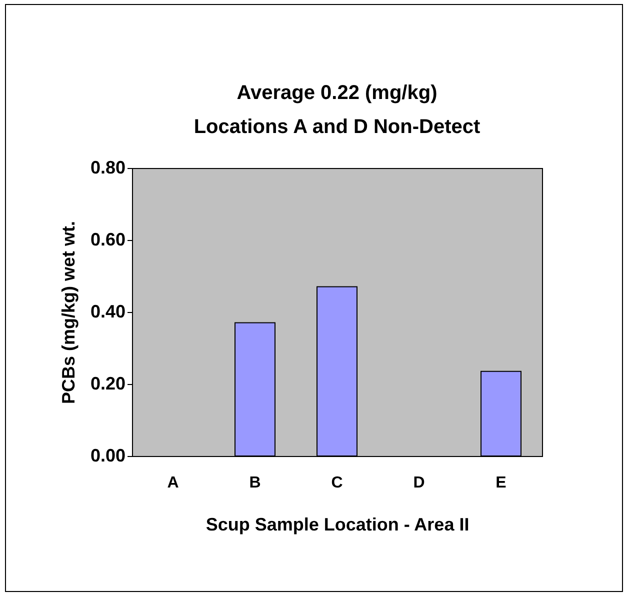  What do you see at coordinates (337, 93) in the screenshot?
I see `chart-title: Average 0.22 (mg/kg)` at bounding box center [337, 93].